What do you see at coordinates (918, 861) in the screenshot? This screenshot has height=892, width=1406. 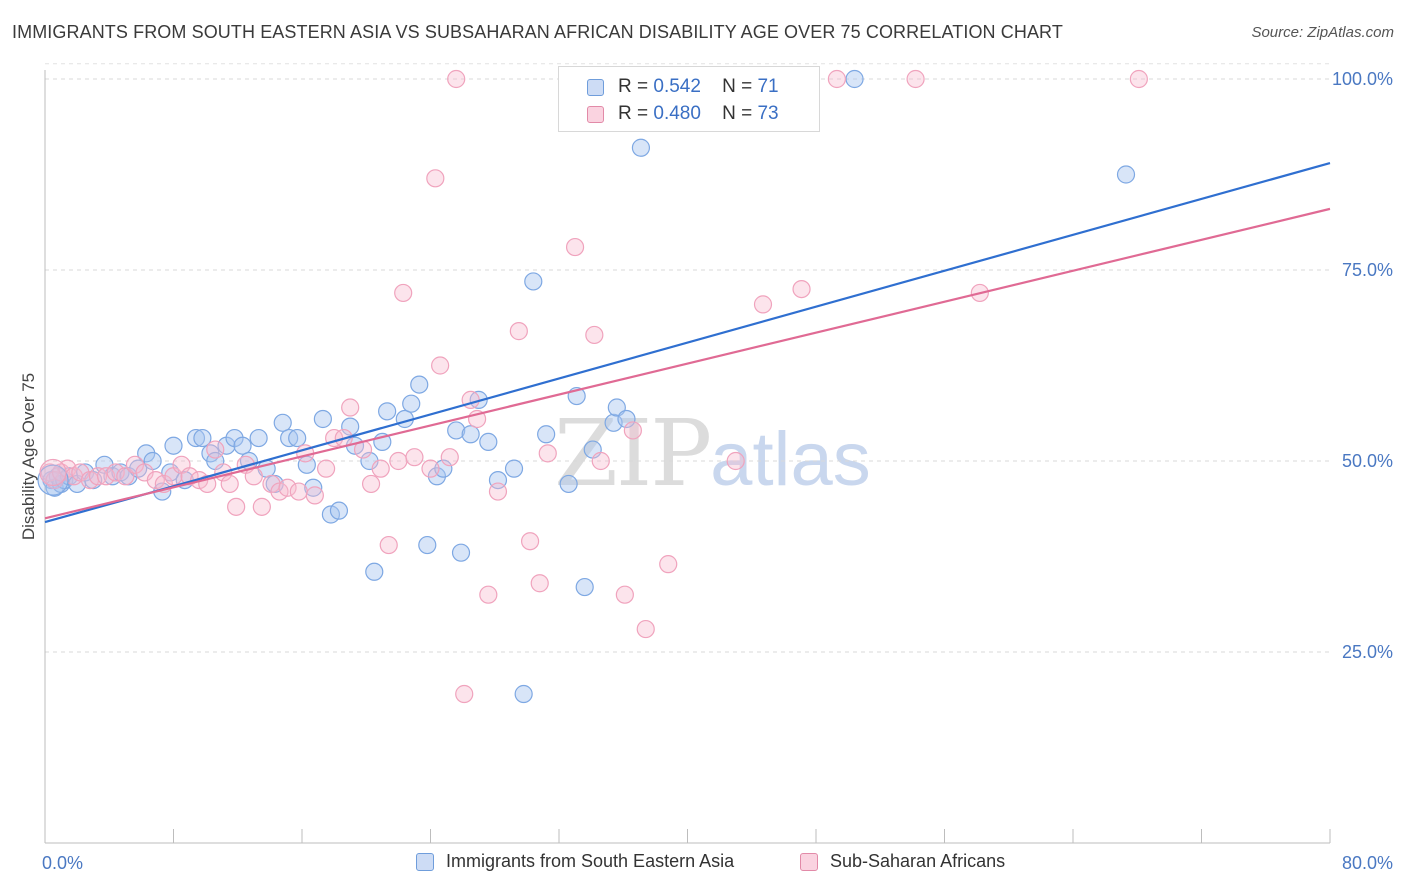 I see `legend-label-ssa: Sub-Saharan Africans` at bounding box center [918, 861].